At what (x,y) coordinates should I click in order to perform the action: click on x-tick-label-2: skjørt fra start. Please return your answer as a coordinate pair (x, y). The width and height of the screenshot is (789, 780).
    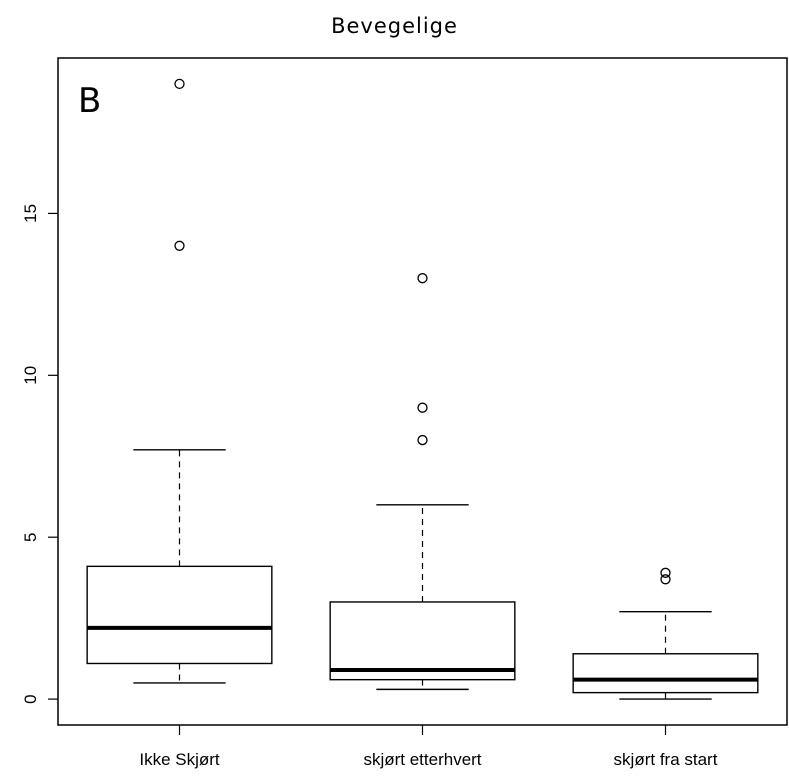
    Looking at the image, I should click on (666, 759).